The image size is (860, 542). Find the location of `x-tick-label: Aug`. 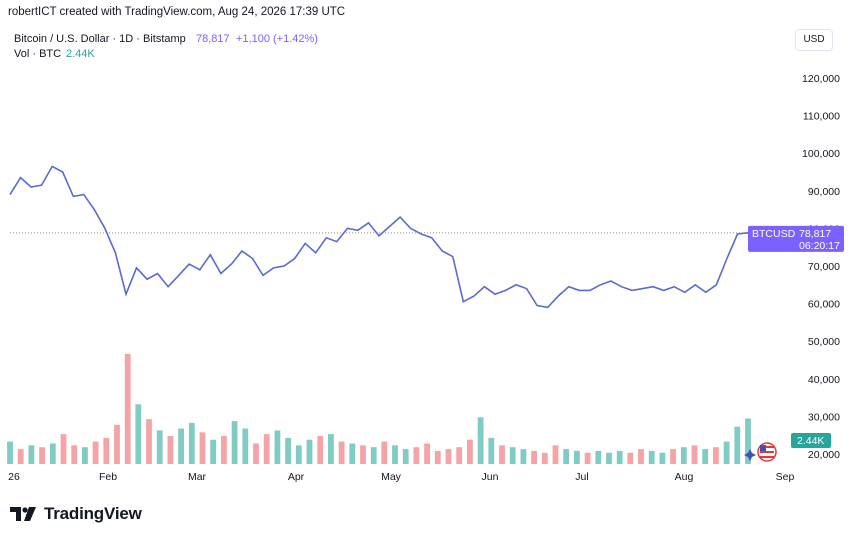

x-tick-label: Aug is located at coordinates (684, 477).